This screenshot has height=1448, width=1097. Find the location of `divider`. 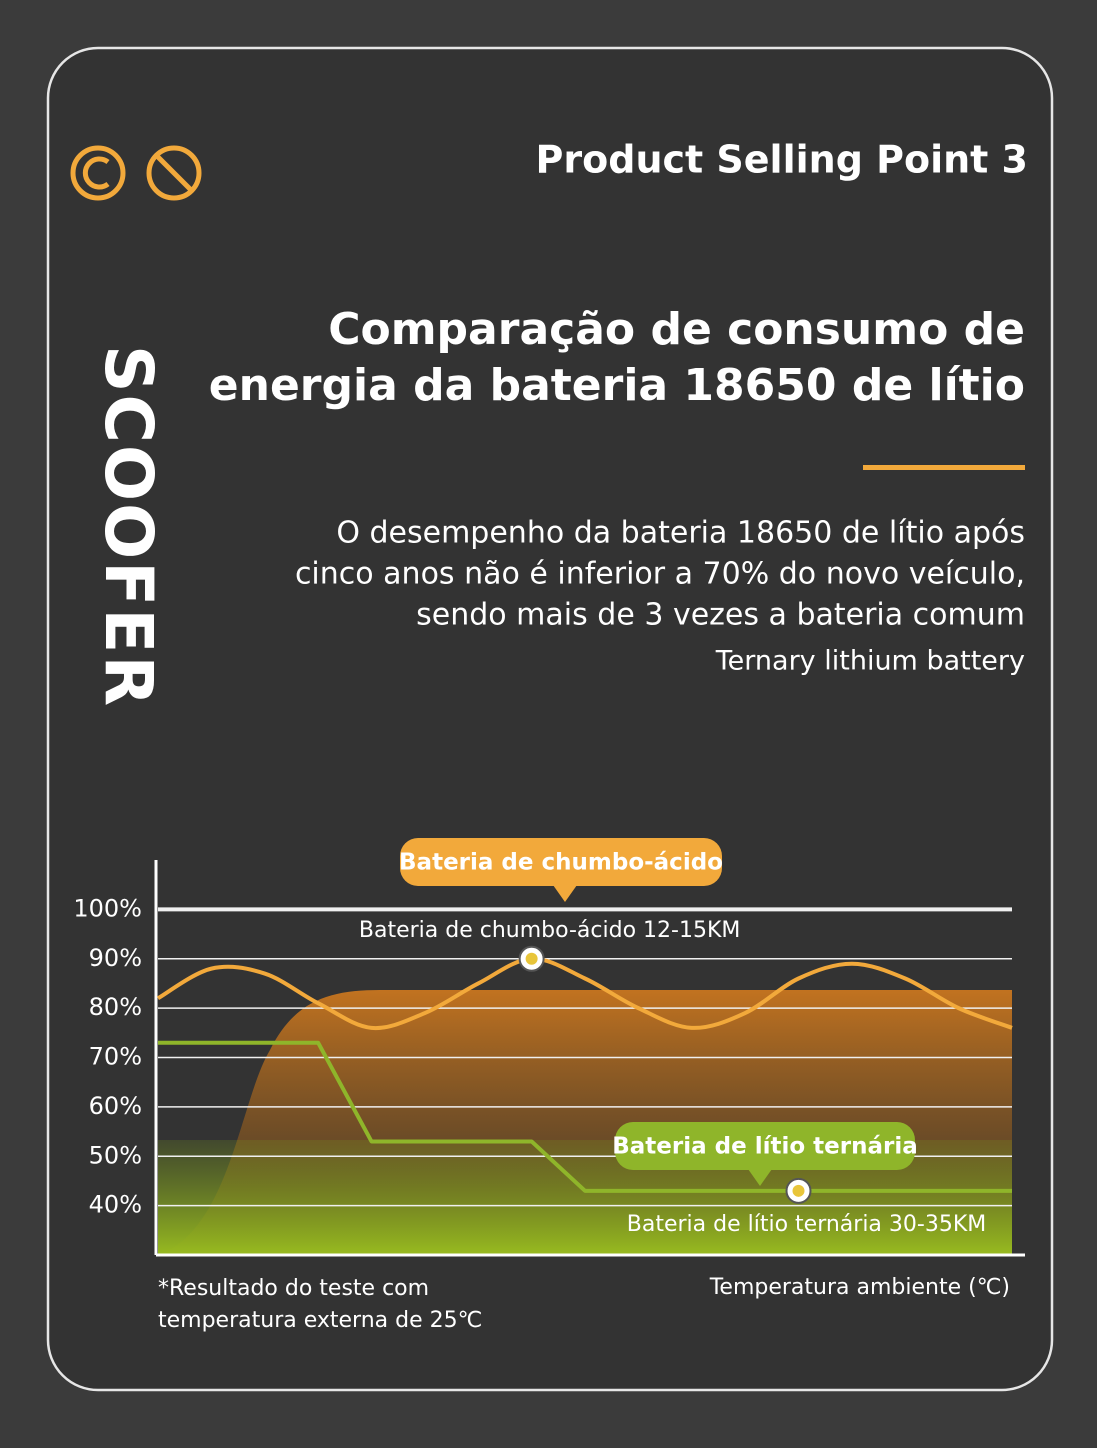

divider is located at coordinates (944, 467).